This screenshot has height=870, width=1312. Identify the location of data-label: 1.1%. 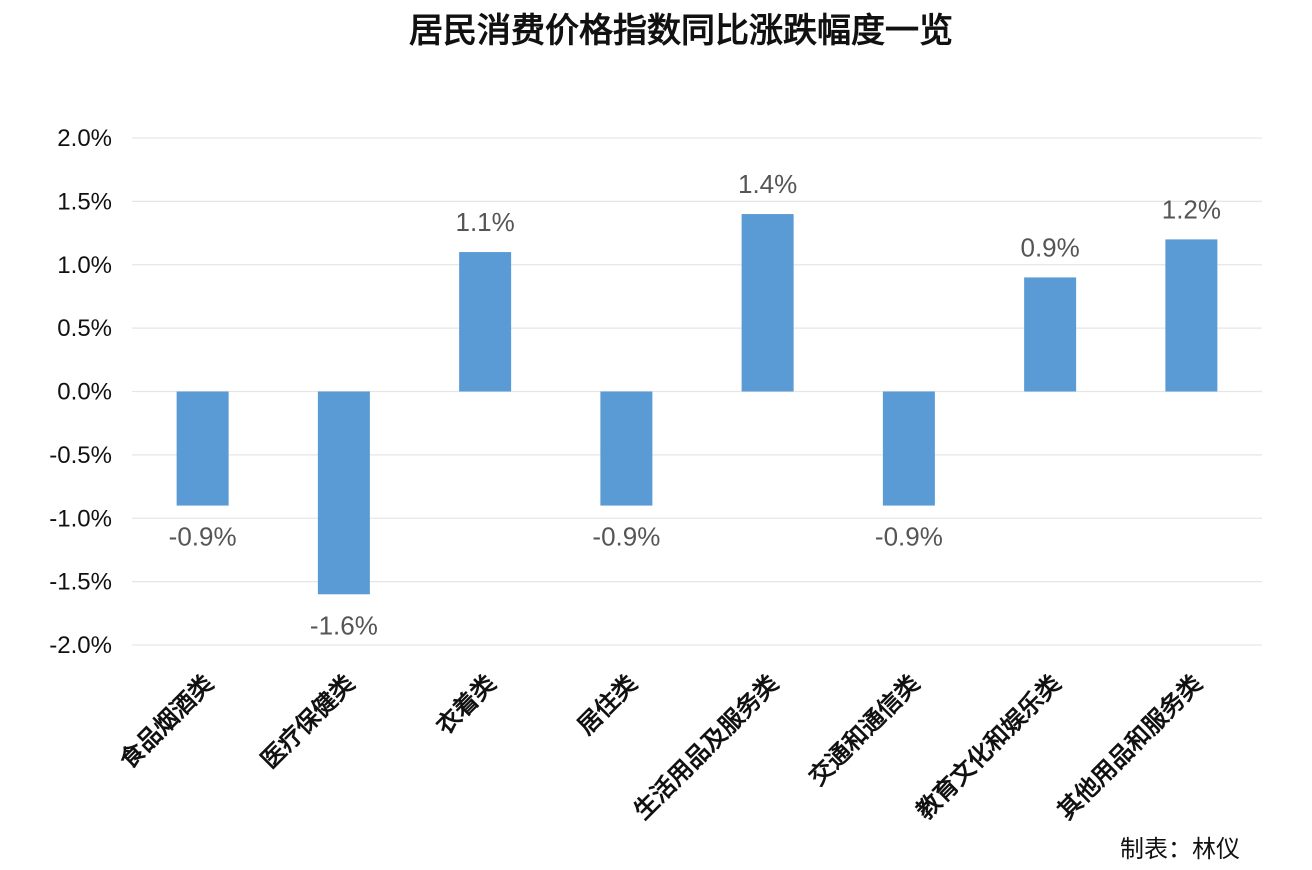
(484, 222).